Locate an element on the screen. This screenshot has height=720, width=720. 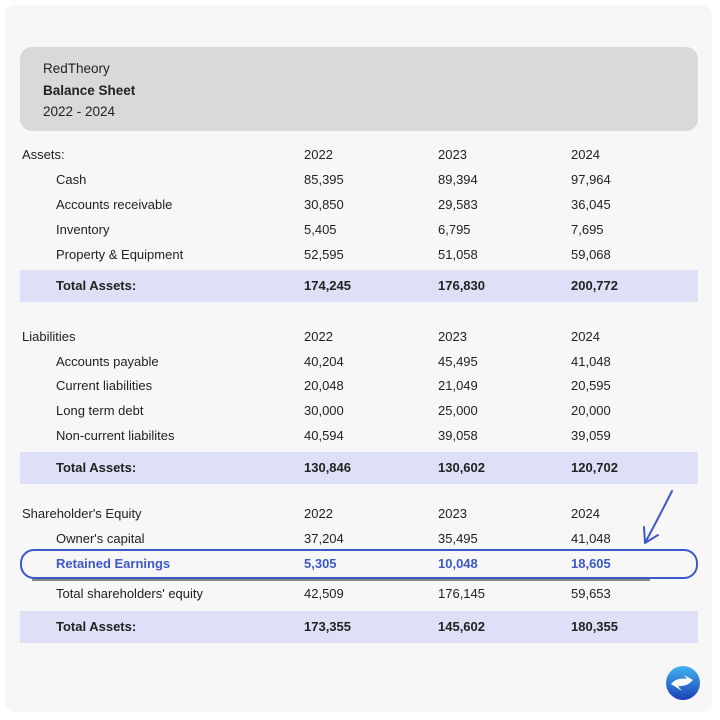
cell: 174,245 is located at coordinates (327, 285).